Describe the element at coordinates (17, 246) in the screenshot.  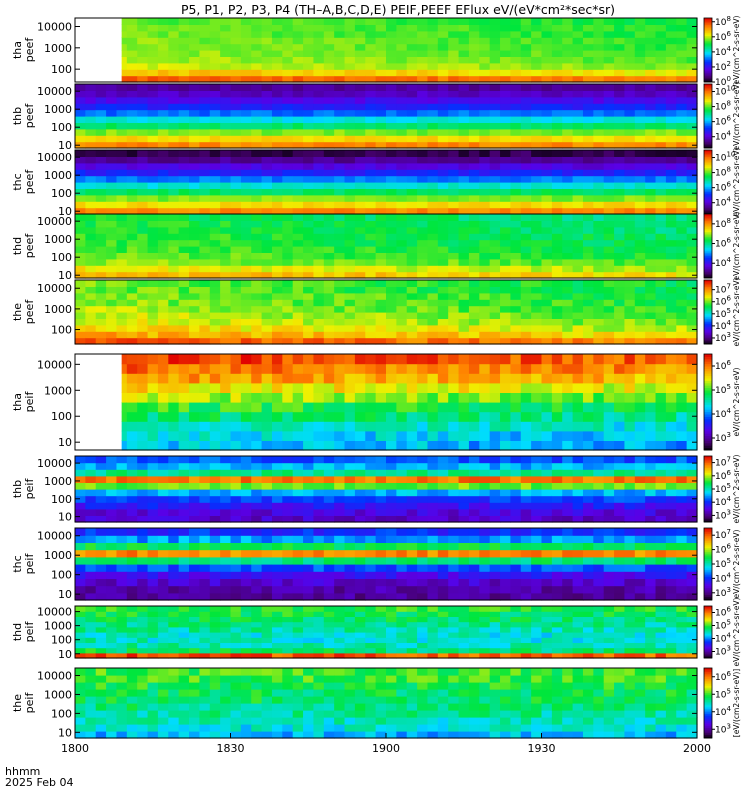
I see `panel-label-probe: thd` at that location.